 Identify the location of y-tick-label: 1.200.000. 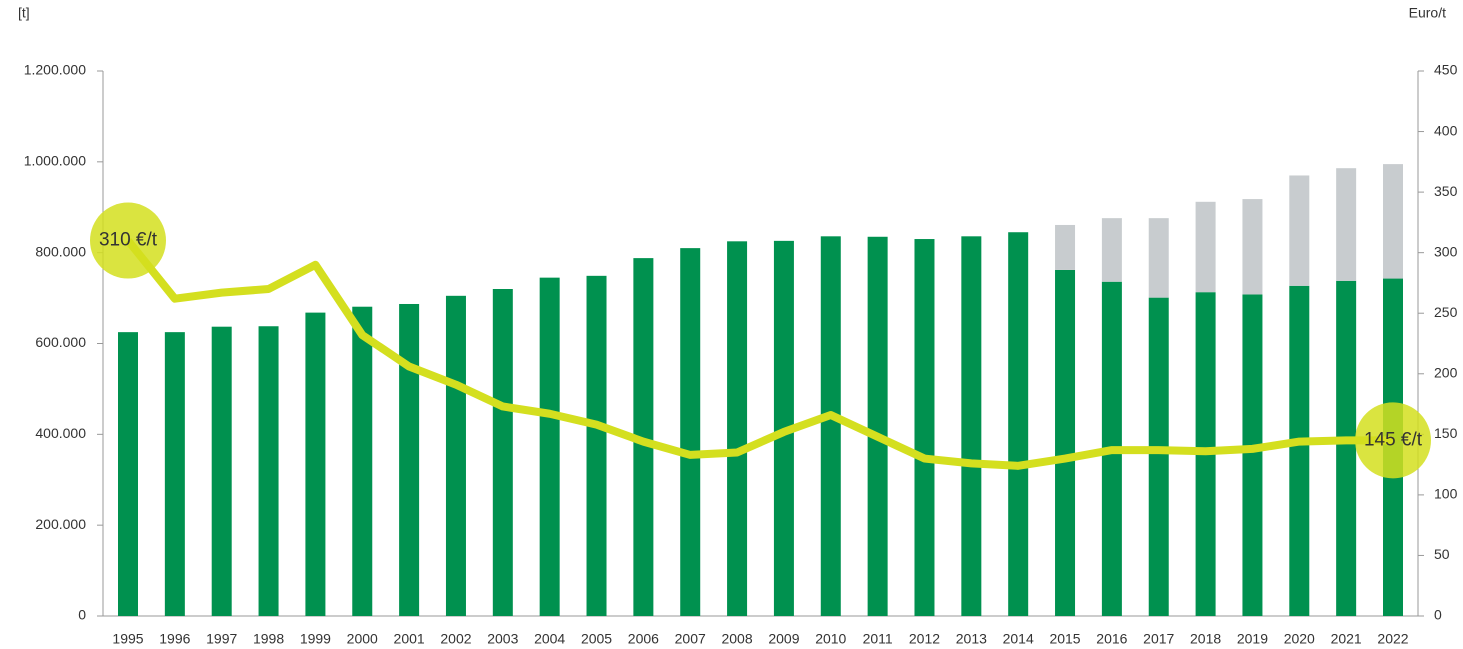
(55, 70).